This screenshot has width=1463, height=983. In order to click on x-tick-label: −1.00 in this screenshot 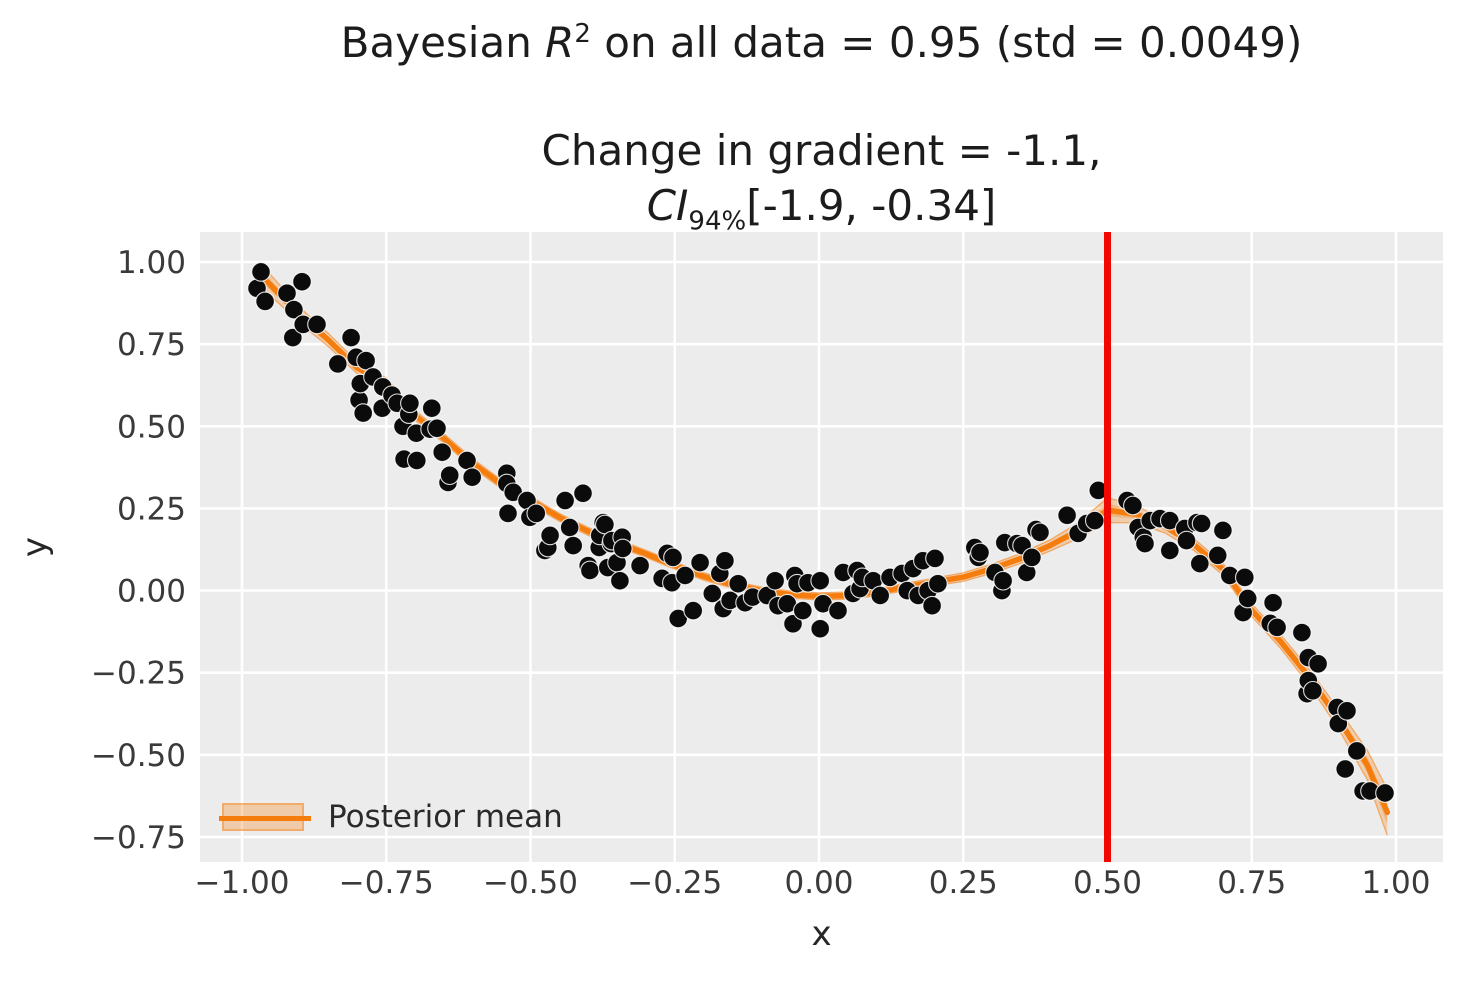, I will do `click(242, 883)`.